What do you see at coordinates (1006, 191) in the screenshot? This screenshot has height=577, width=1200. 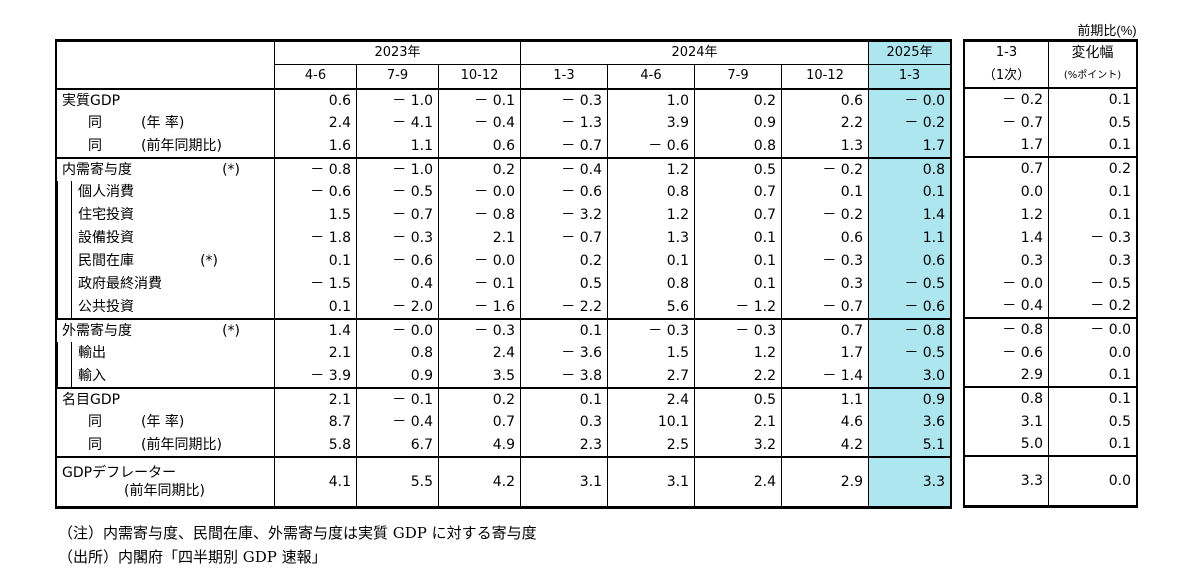 I see `first-estimate-cell: 0.0` at bounding box center [1006, 191].